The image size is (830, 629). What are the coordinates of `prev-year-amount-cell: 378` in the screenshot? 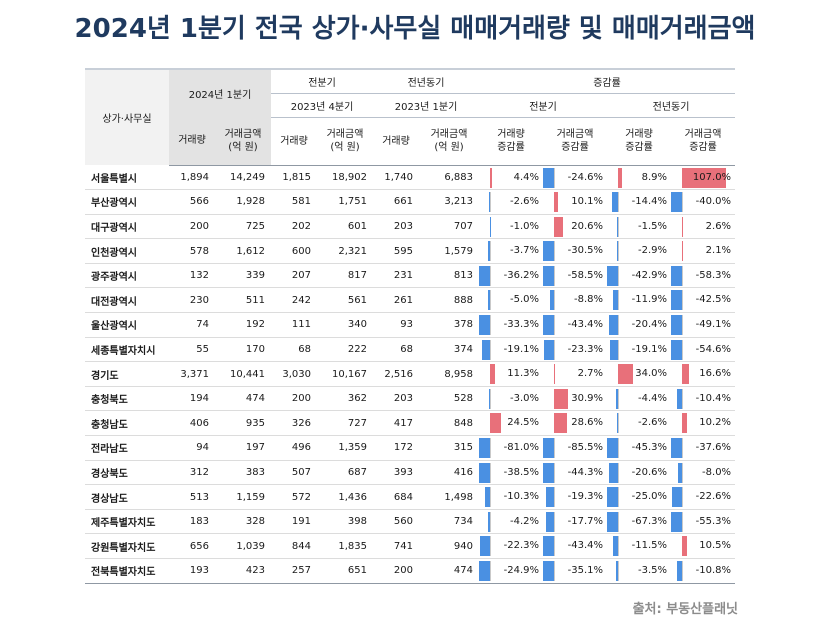 It's located at (449, 325).